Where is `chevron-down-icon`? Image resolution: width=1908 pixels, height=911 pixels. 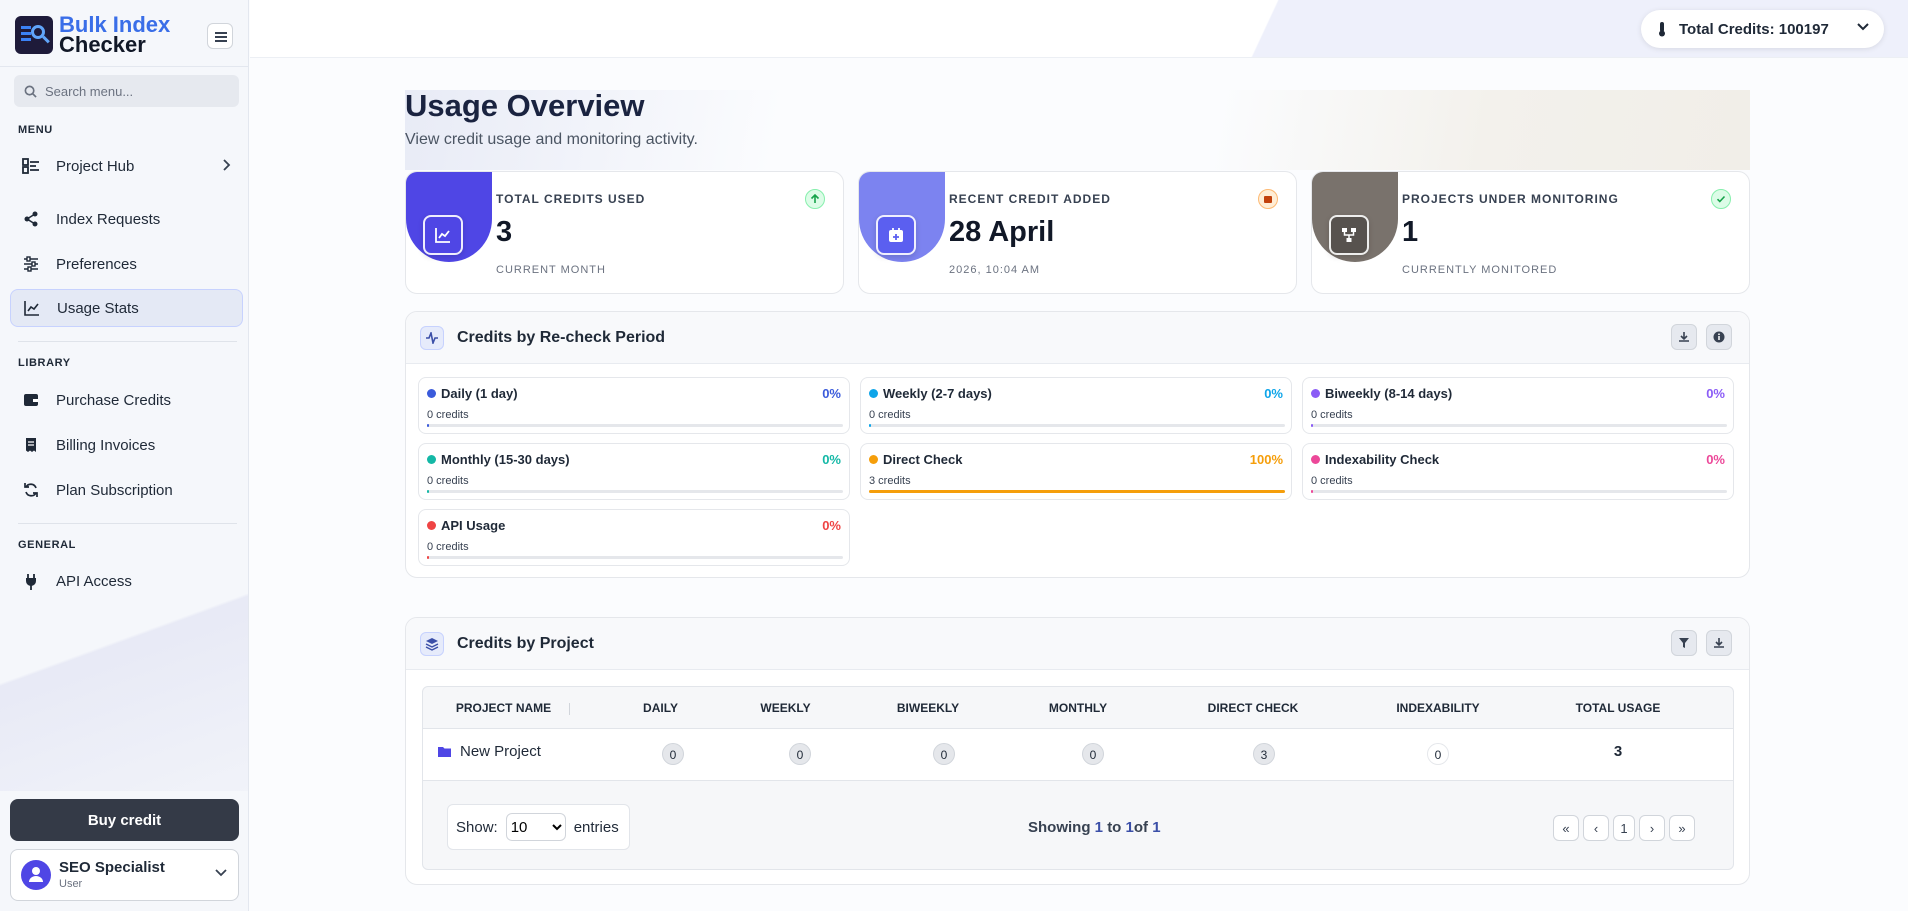
chevron-down-icon is located at coordinates (221, 873).